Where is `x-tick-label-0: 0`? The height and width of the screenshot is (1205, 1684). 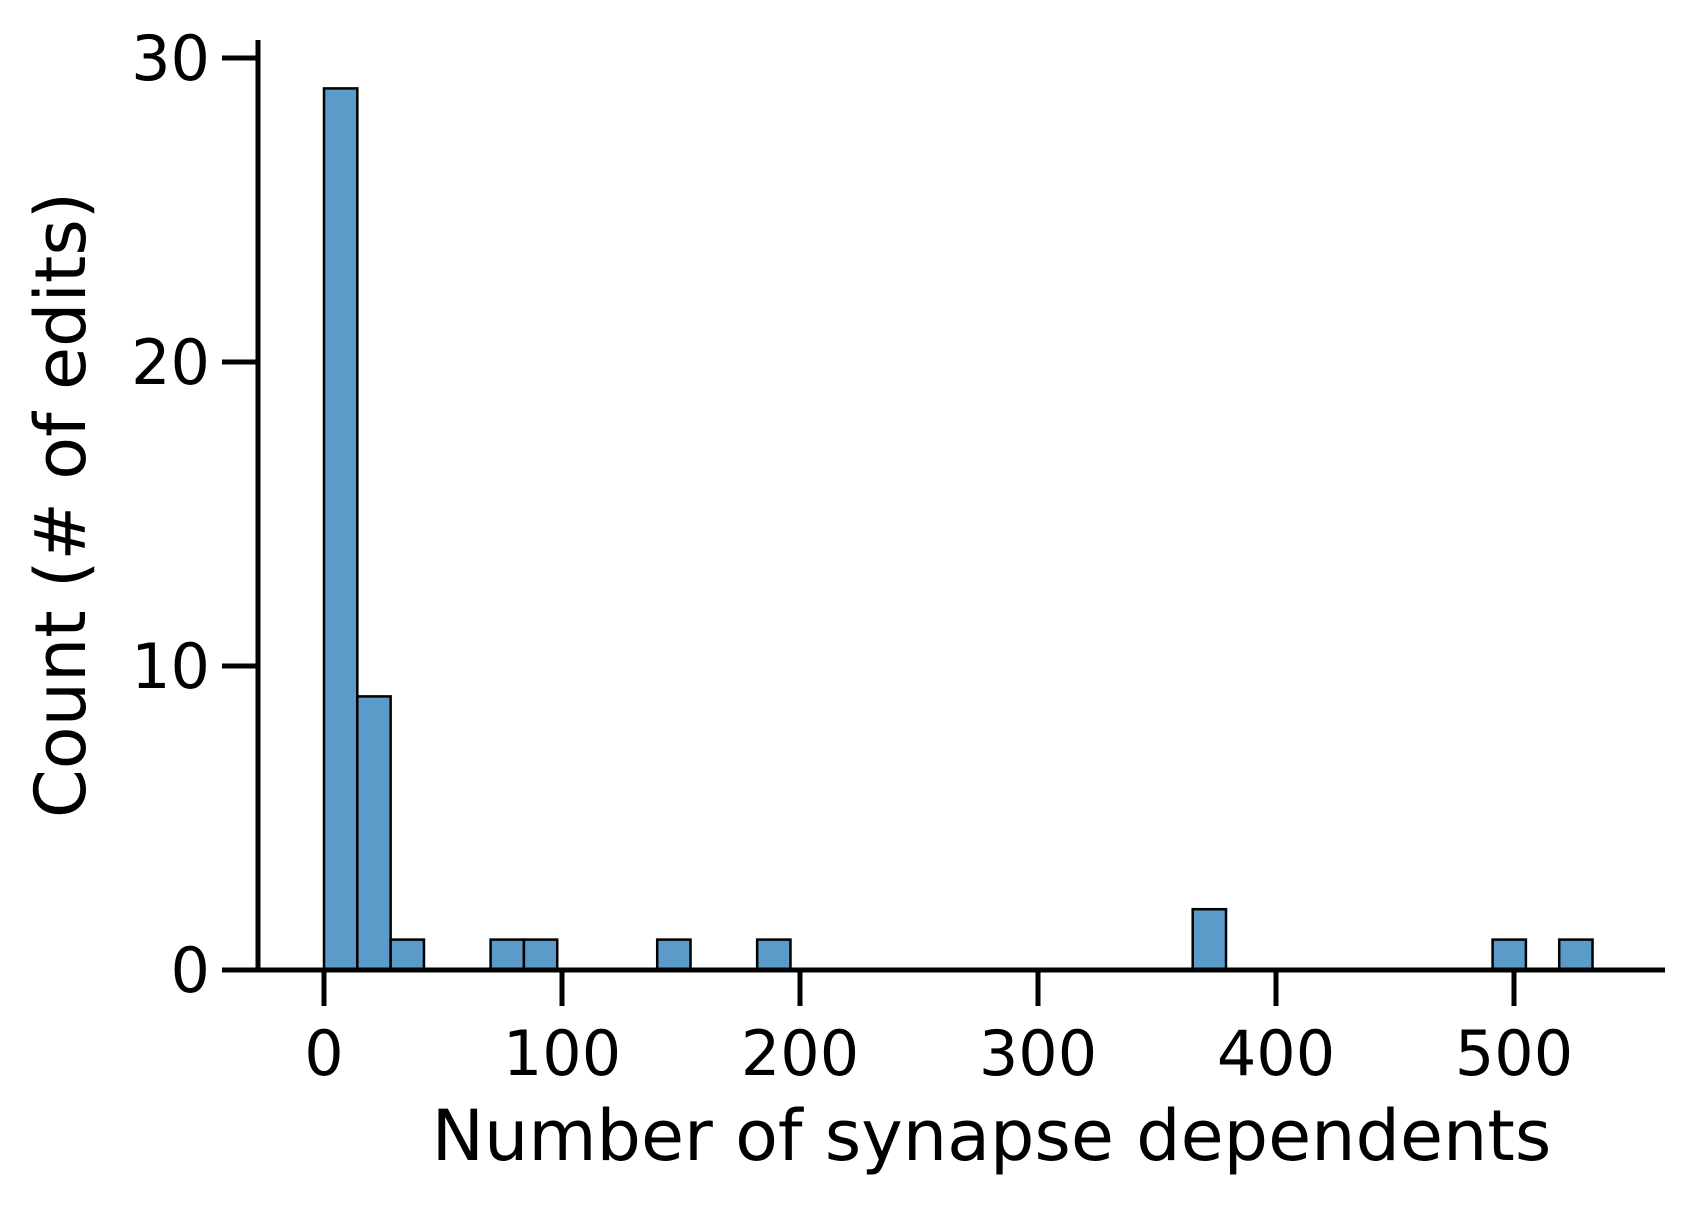
x-tick-label-0: 0 is located at coordinates (323, 1053).